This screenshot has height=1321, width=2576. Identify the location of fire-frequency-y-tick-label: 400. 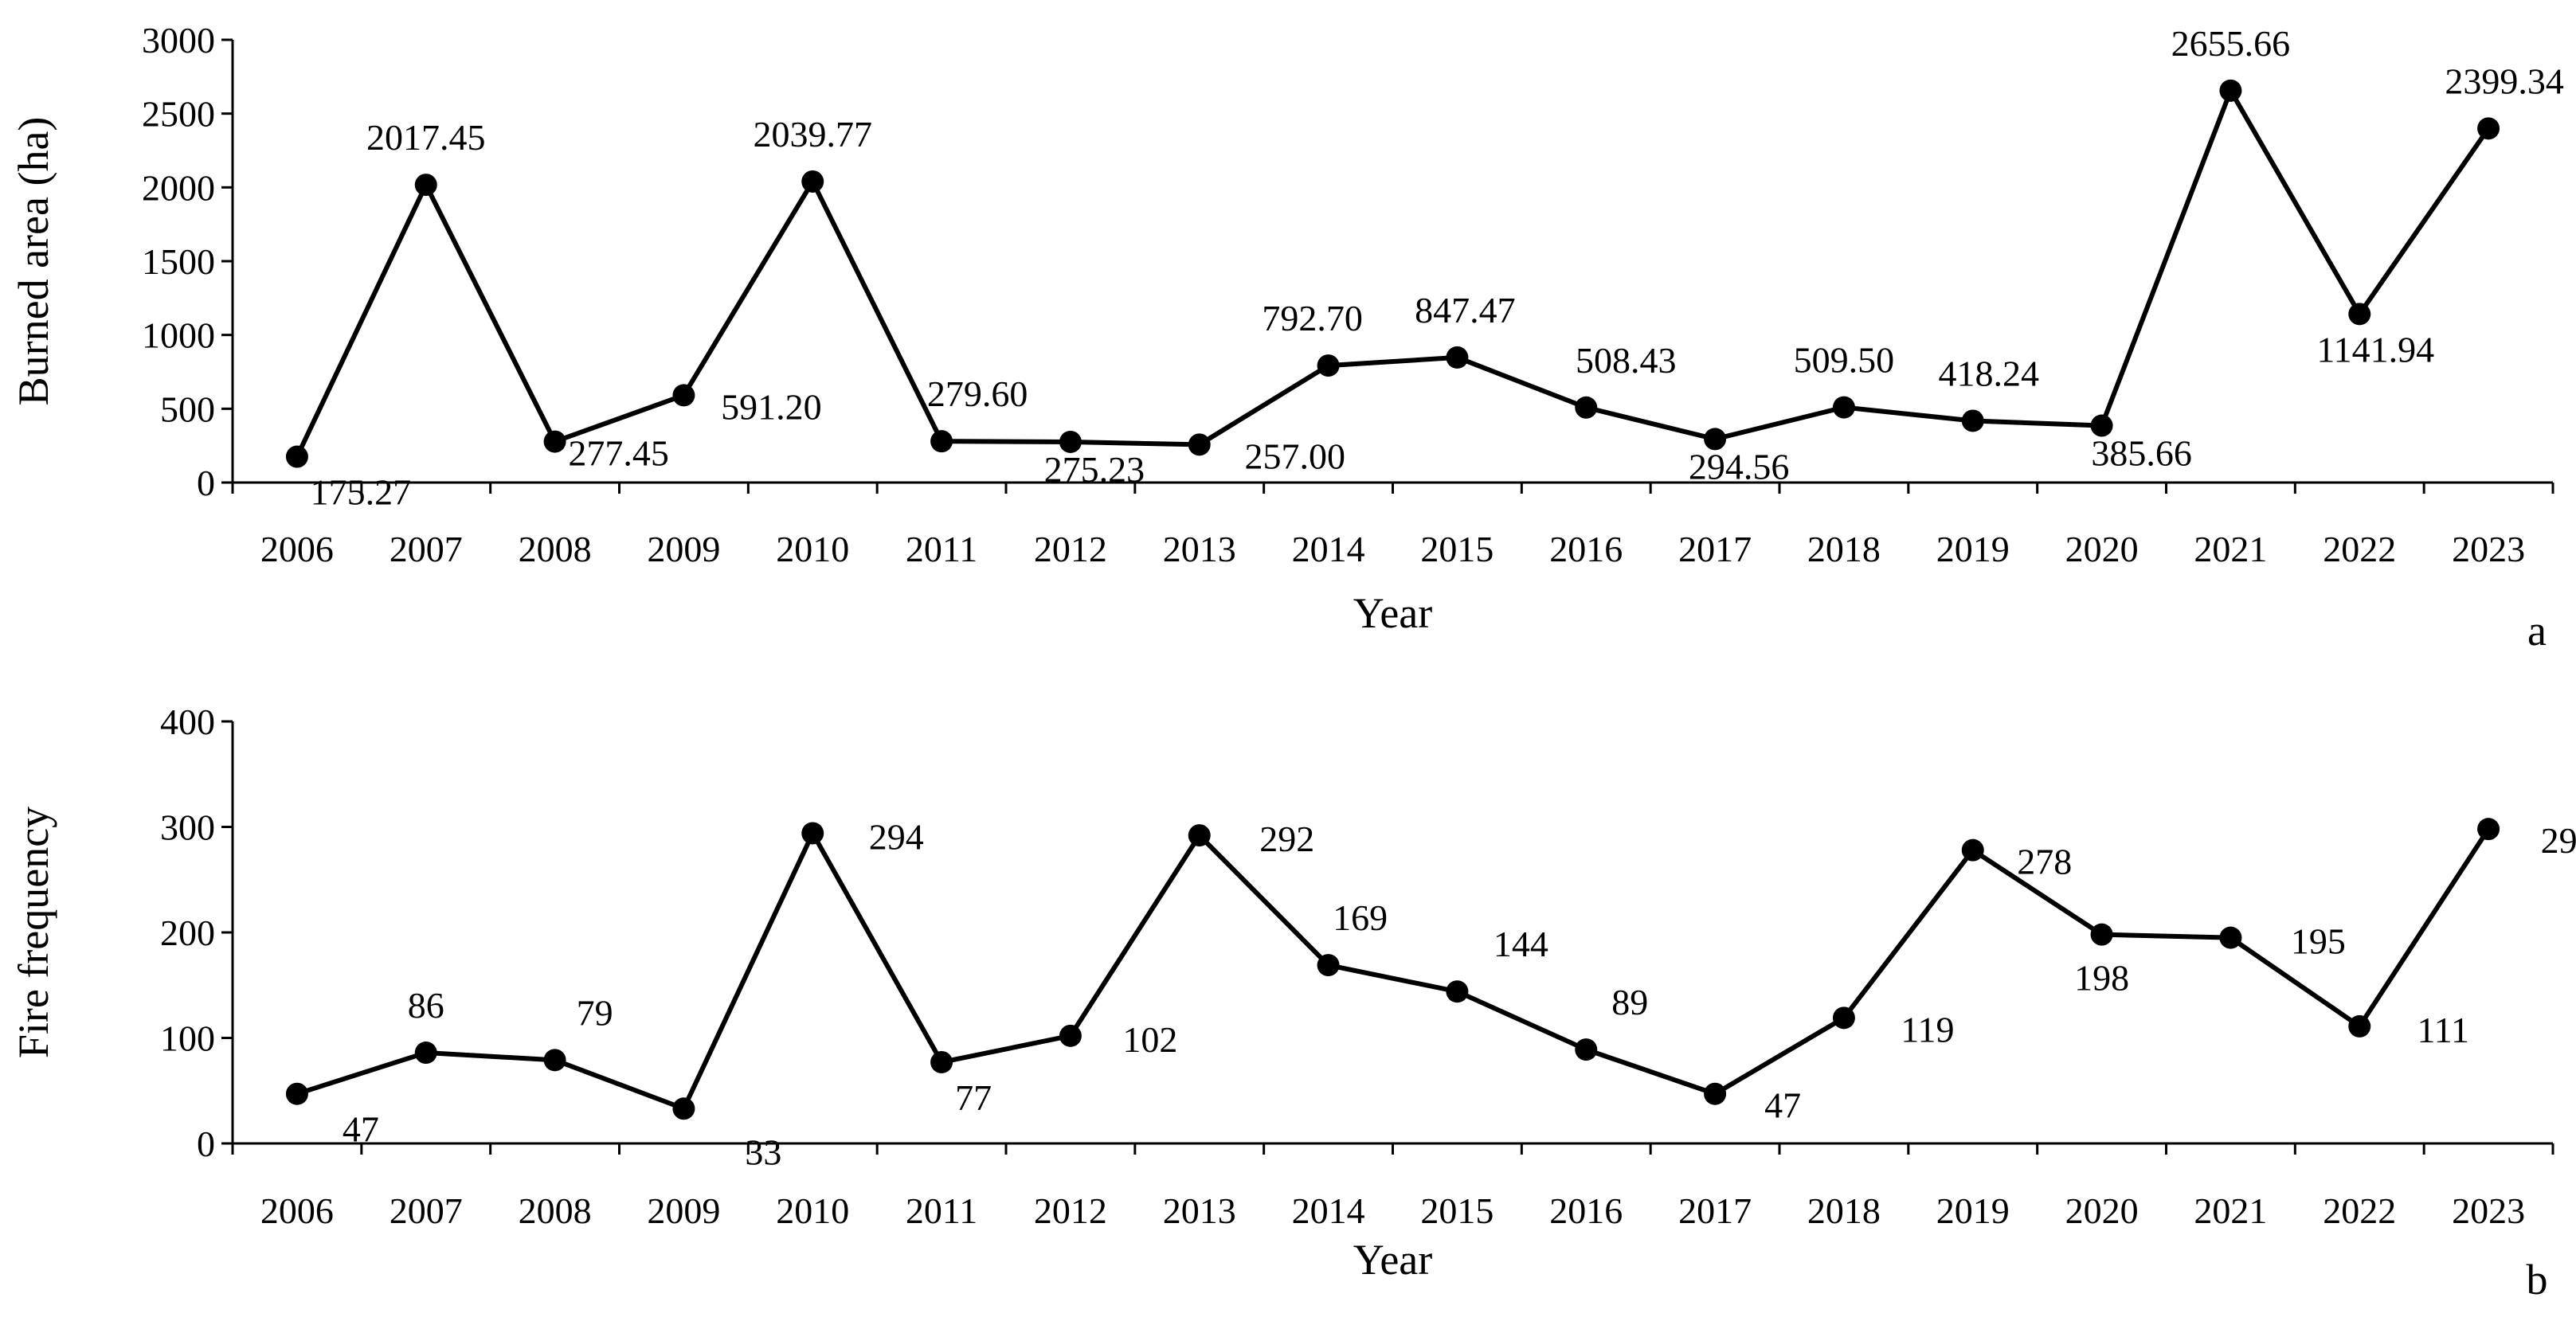
(187, 722).